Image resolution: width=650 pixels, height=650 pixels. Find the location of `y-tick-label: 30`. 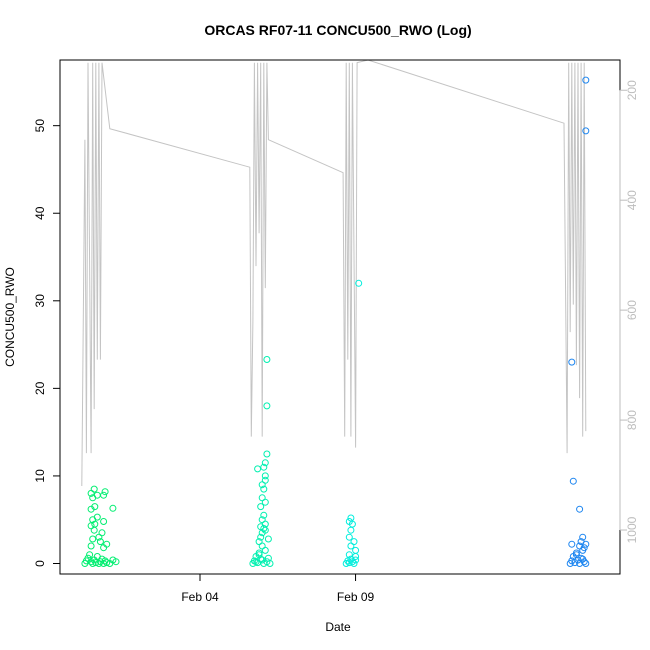

y-tick-label: 30 is located at coordinates (40, 301).